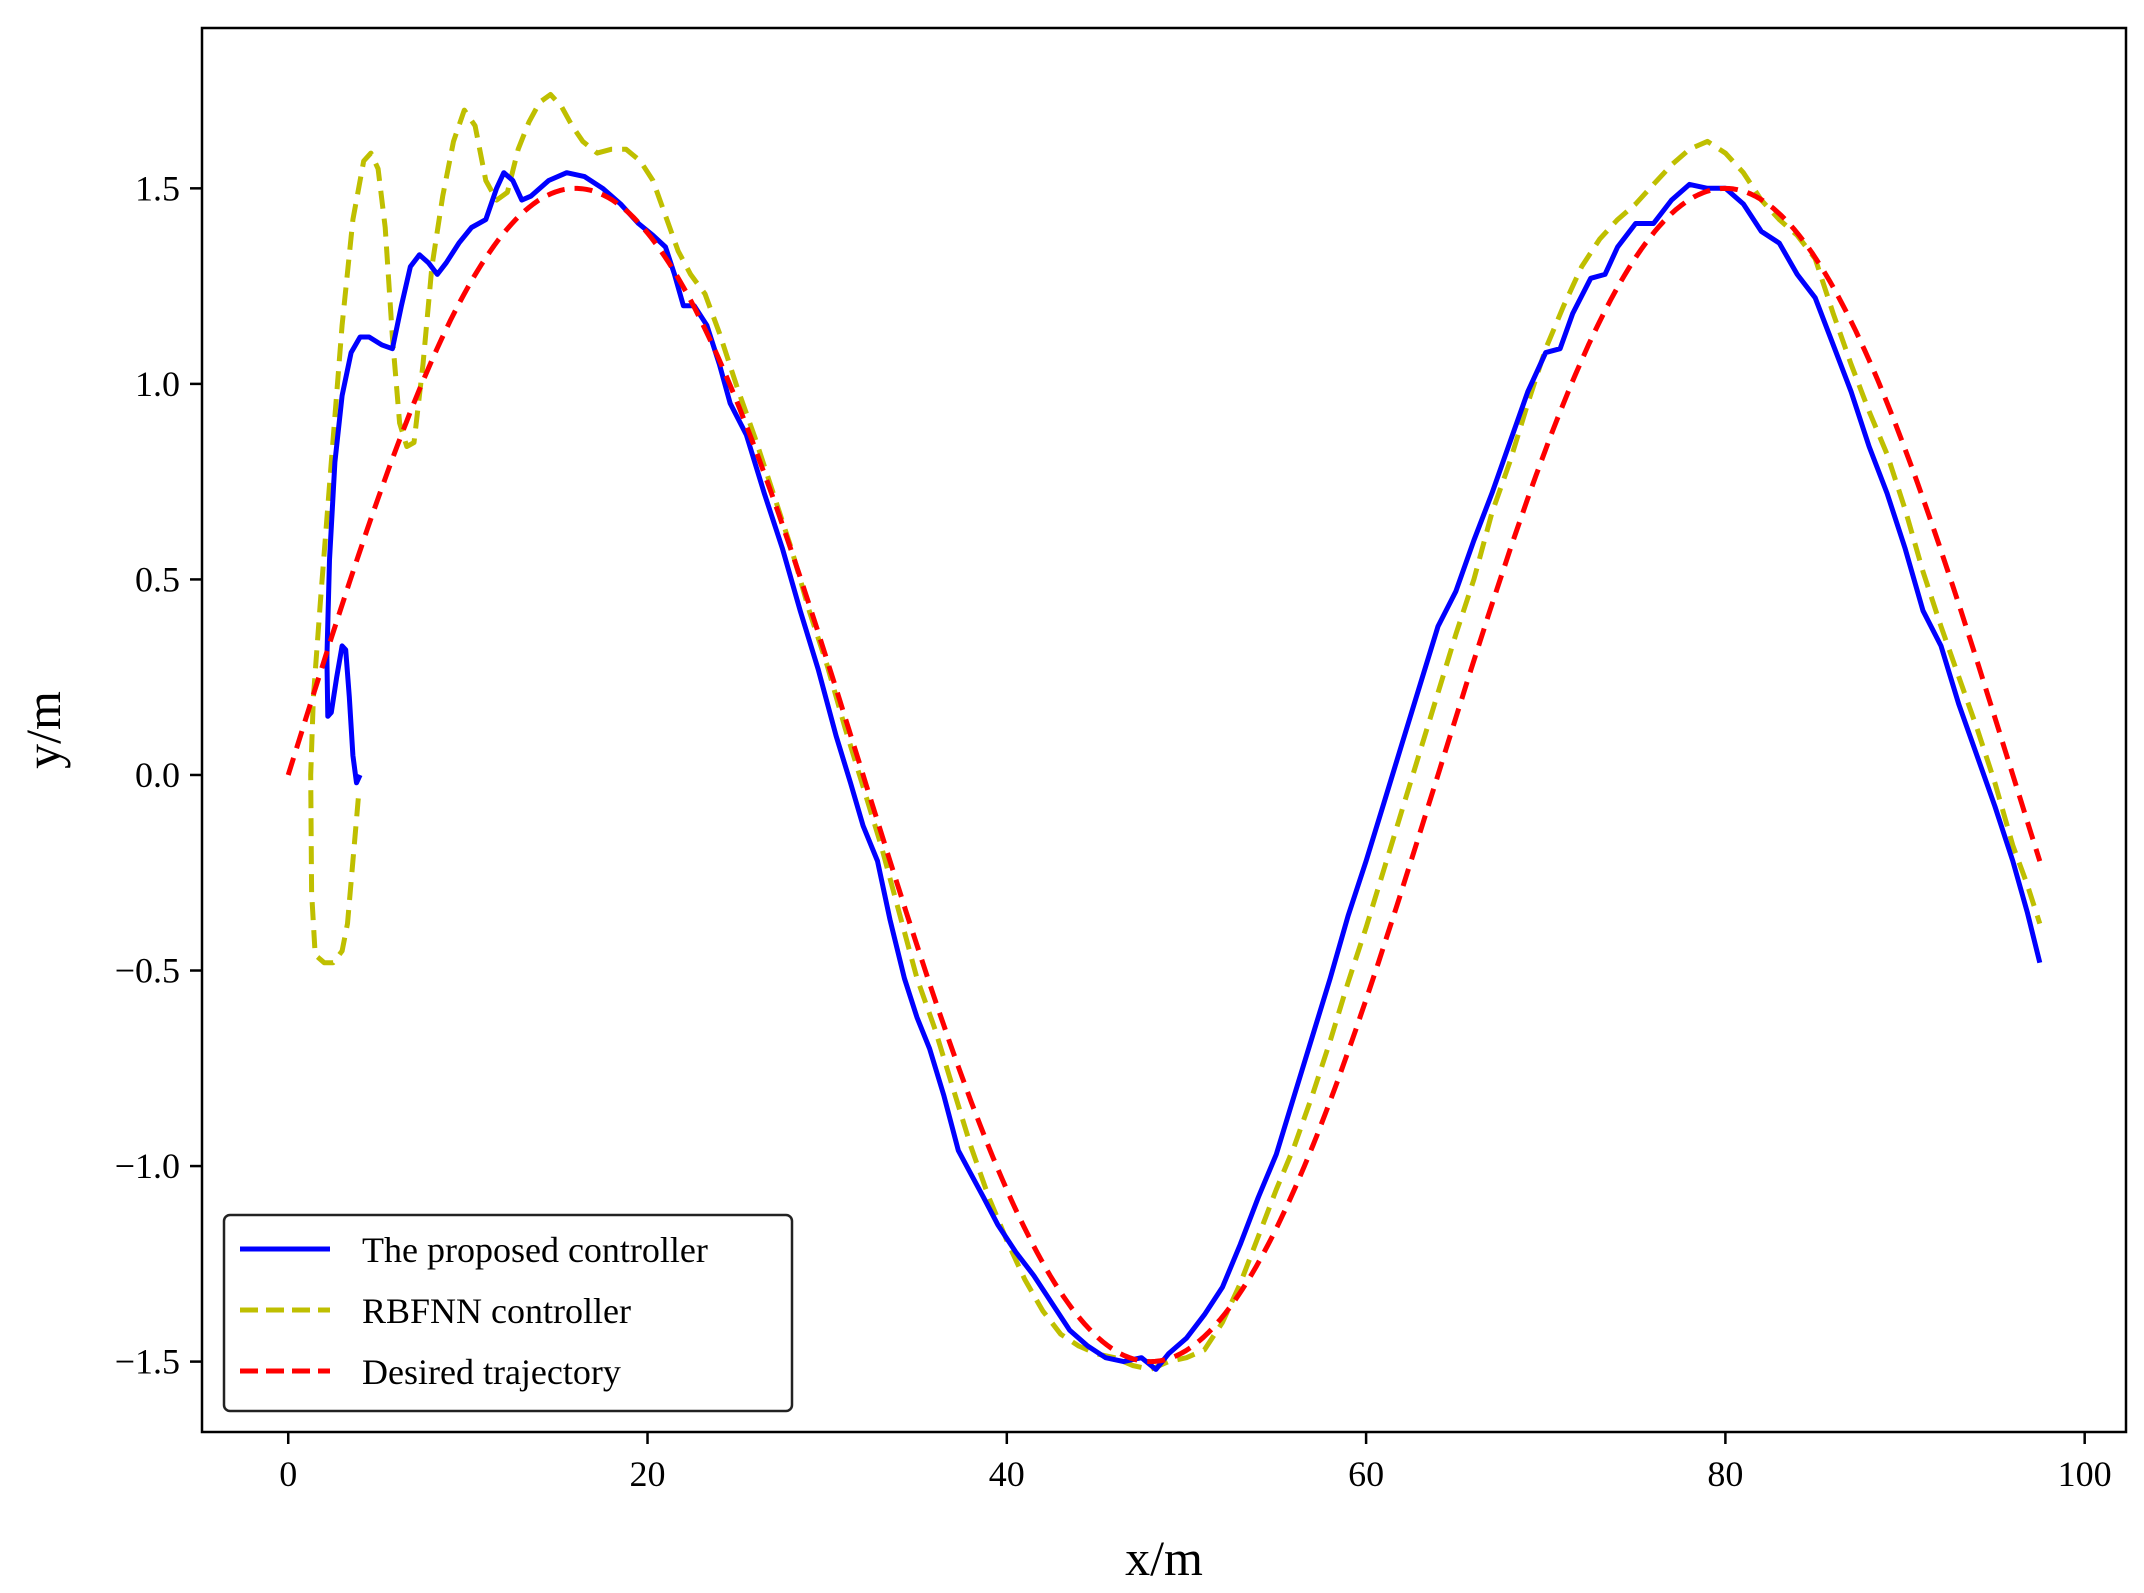 The width and height of the screenshot is (2144, 1593). What do you see at coordinates (147, 971) in the screenshot?
I see `y-tick-label-2: −0.5` at bounding box center [147, 971].